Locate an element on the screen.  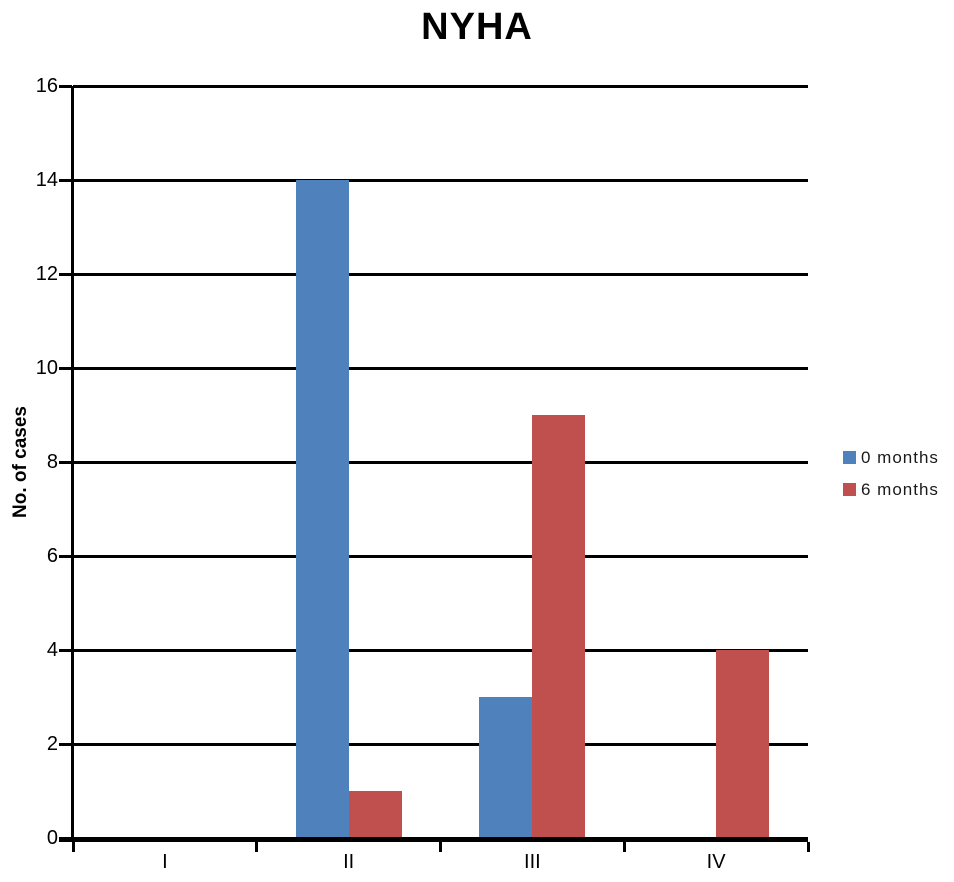
x-axis-tick-label: III is located at coordinates (532, 862).